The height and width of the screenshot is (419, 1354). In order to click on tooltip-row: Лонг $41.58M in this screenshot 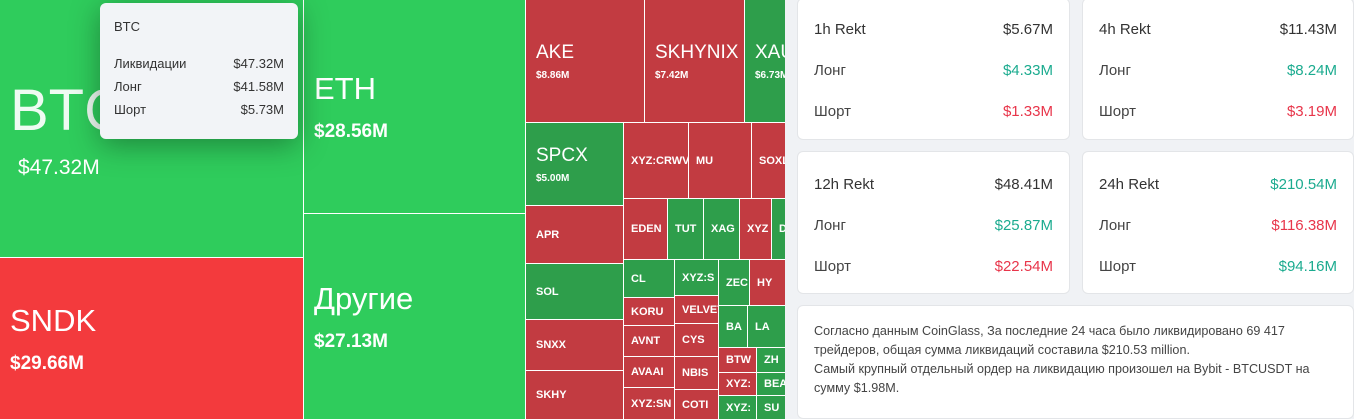, I will do `click(199, 86)`.